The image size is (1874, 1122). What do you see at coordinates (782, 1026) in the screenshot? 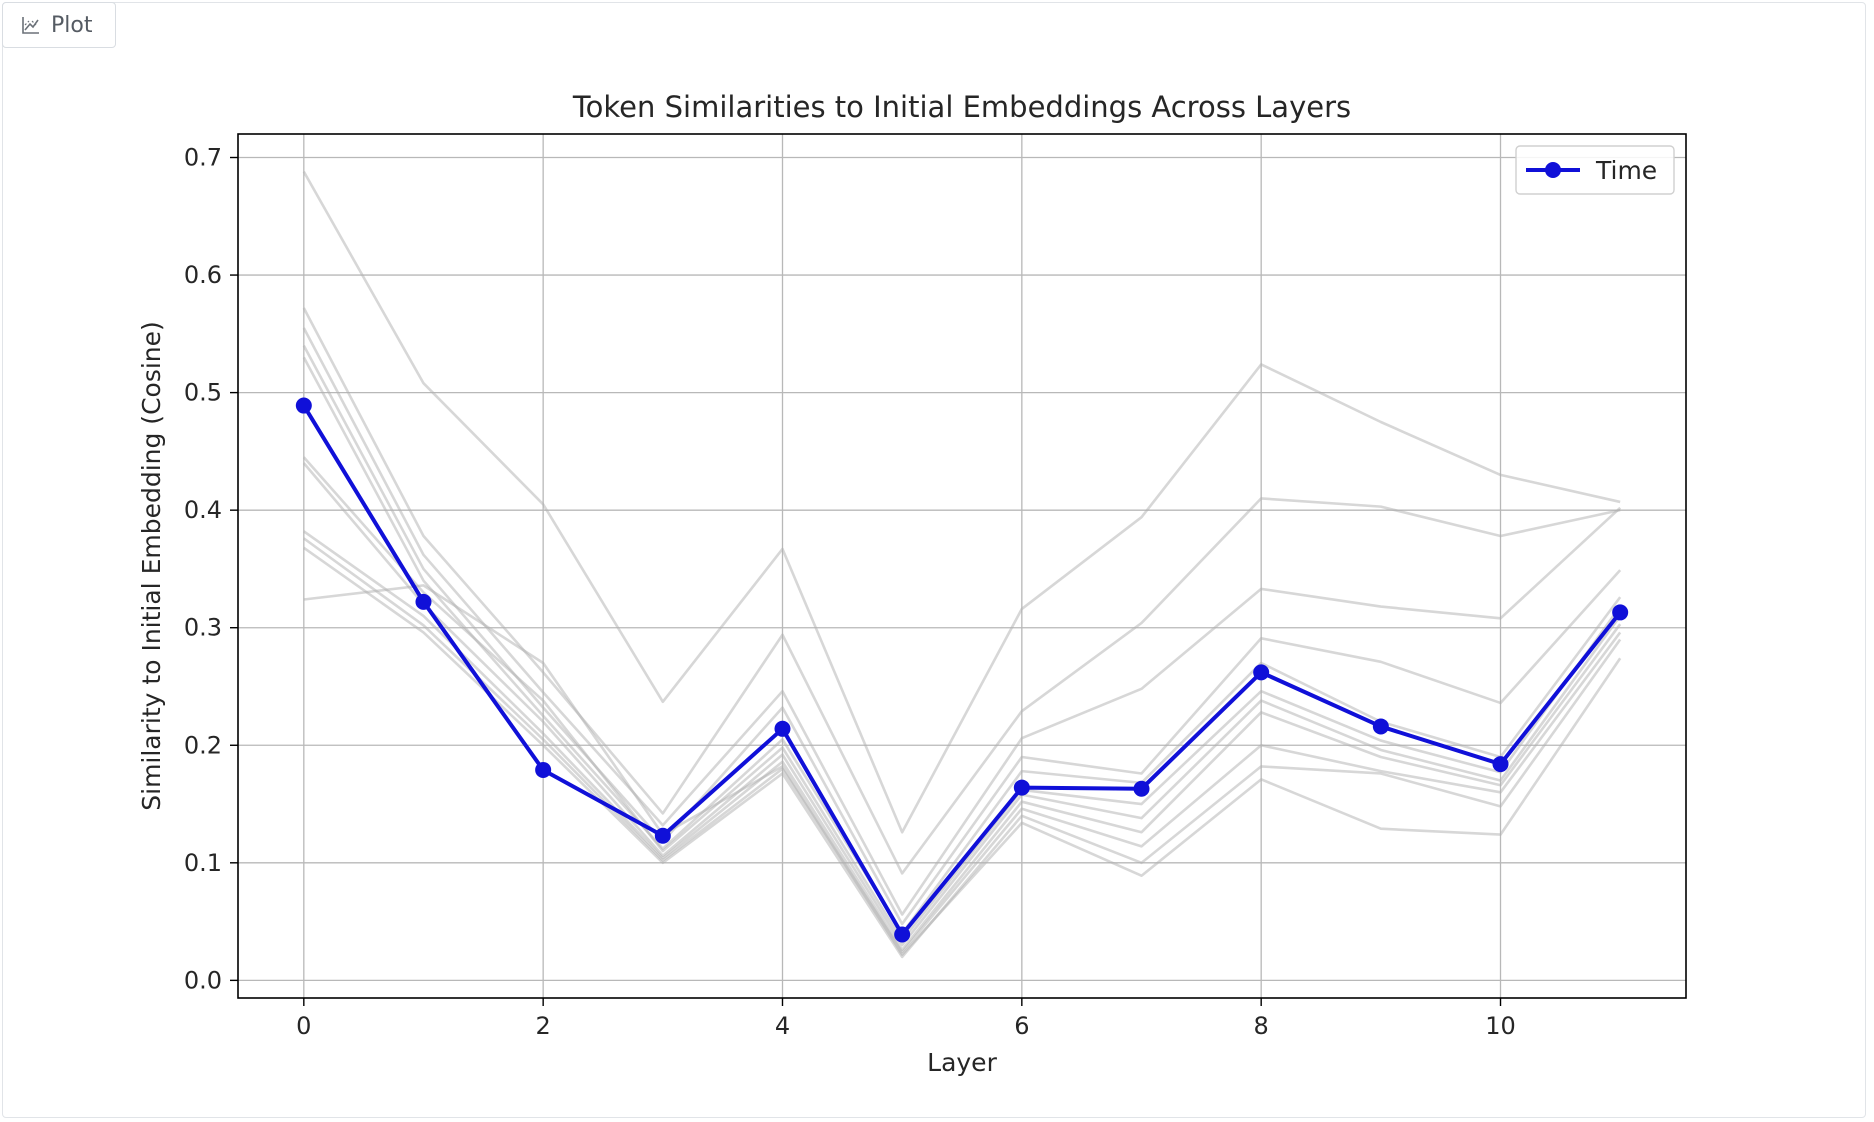
I see `x-tick-label: 4` at bounding box center [782, 1026].